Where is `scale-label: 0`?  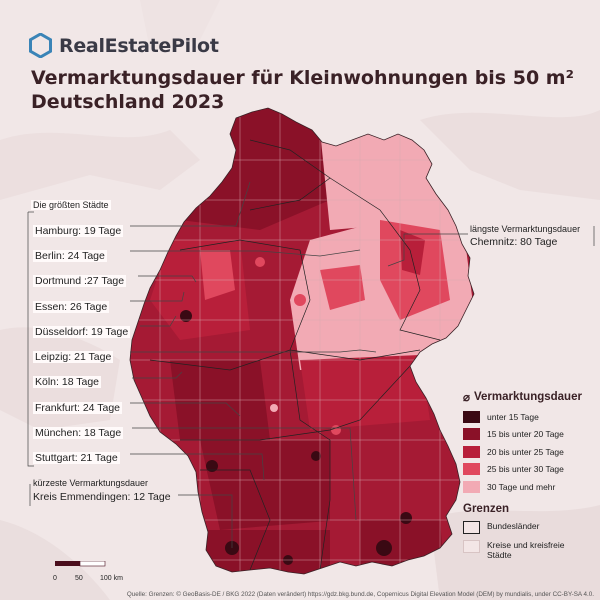 scale-label: 0 is located at coordinates (55, 578).